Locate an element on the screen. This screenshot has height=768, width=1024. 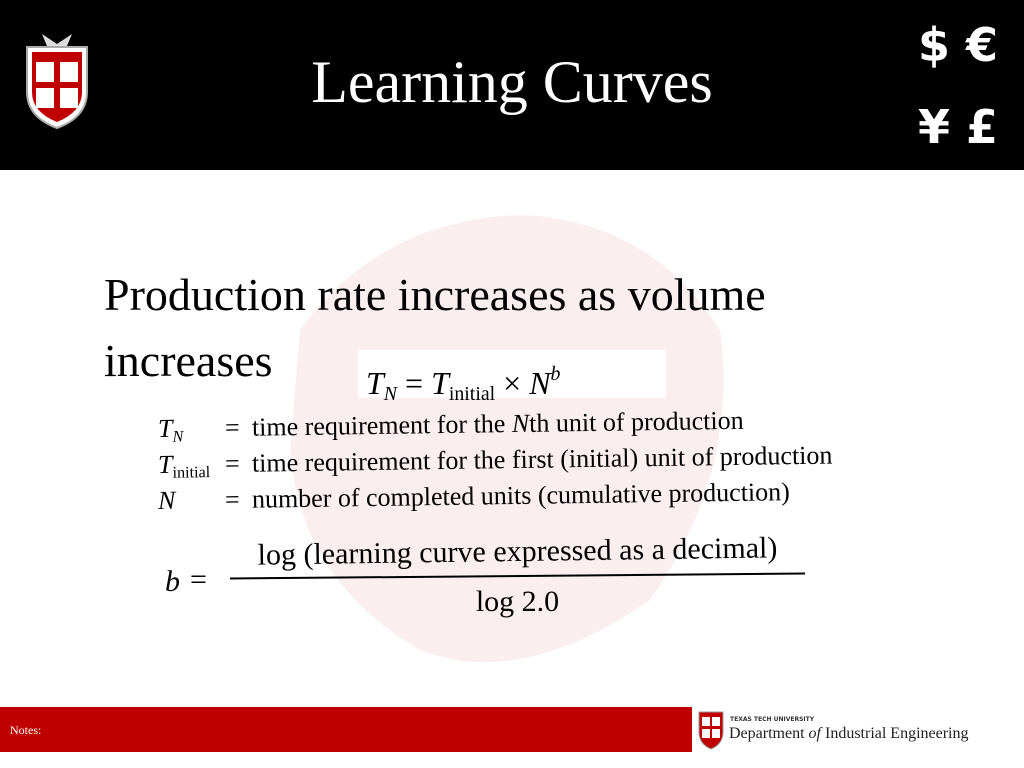
footer-logo is located at coordinates (711, 730).